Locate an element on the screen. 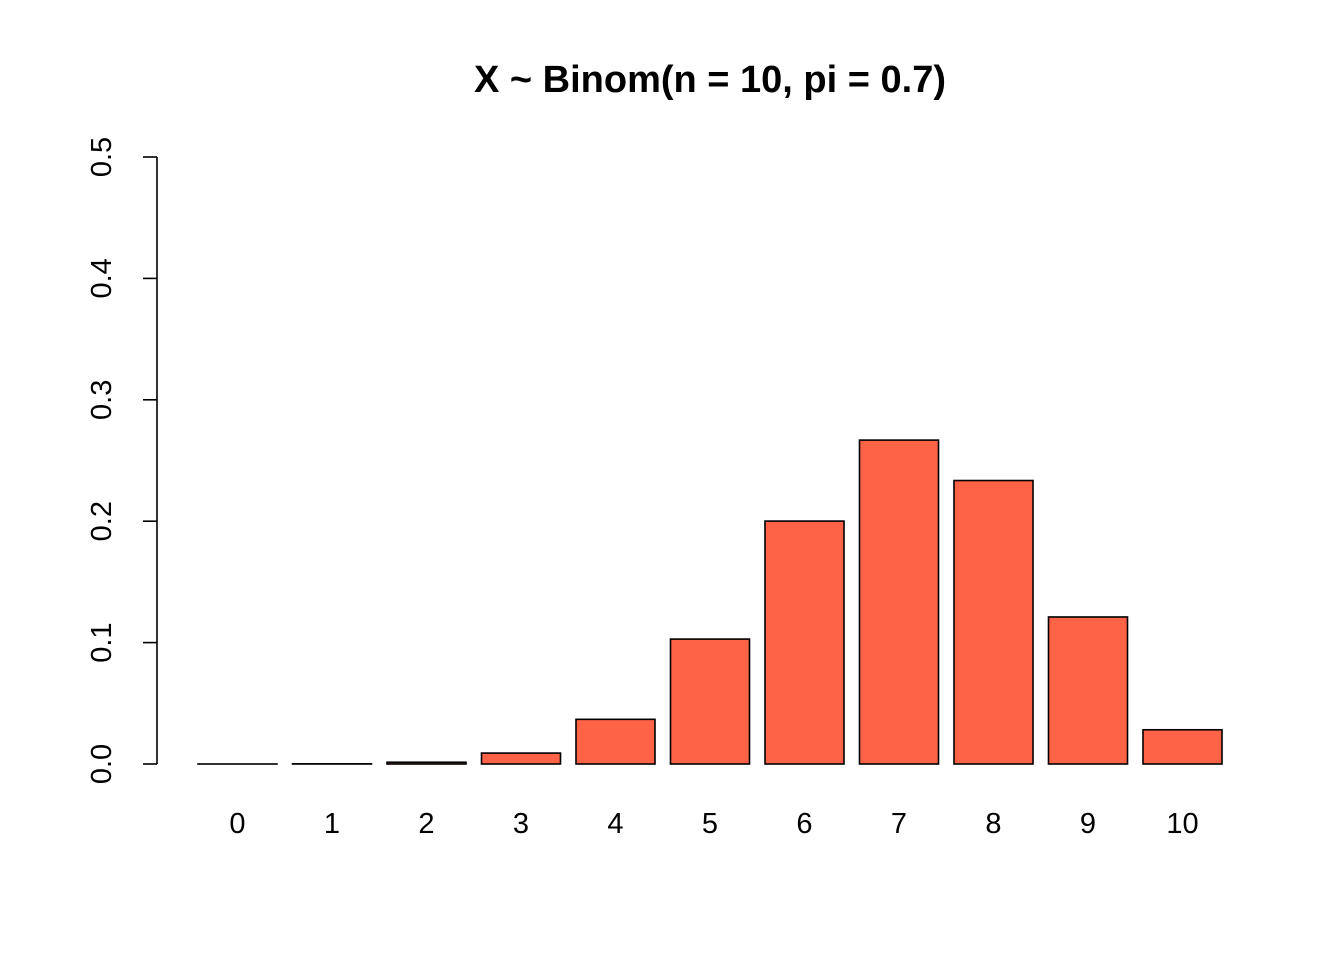 Image resolution: width=1344 pixels, height=960 pixels. y-tick-label: 0.1 is located at coordinates (102, 642).